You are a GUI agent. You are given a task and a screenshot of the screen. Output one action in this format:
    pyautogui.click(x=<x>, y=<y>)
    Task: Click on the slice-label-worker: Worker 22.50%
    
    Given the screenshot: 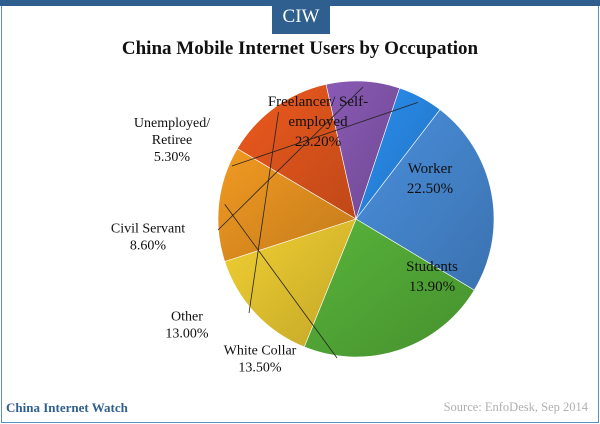 What is the action you would take?
    pyautogui.click(x=430, y=179)
    